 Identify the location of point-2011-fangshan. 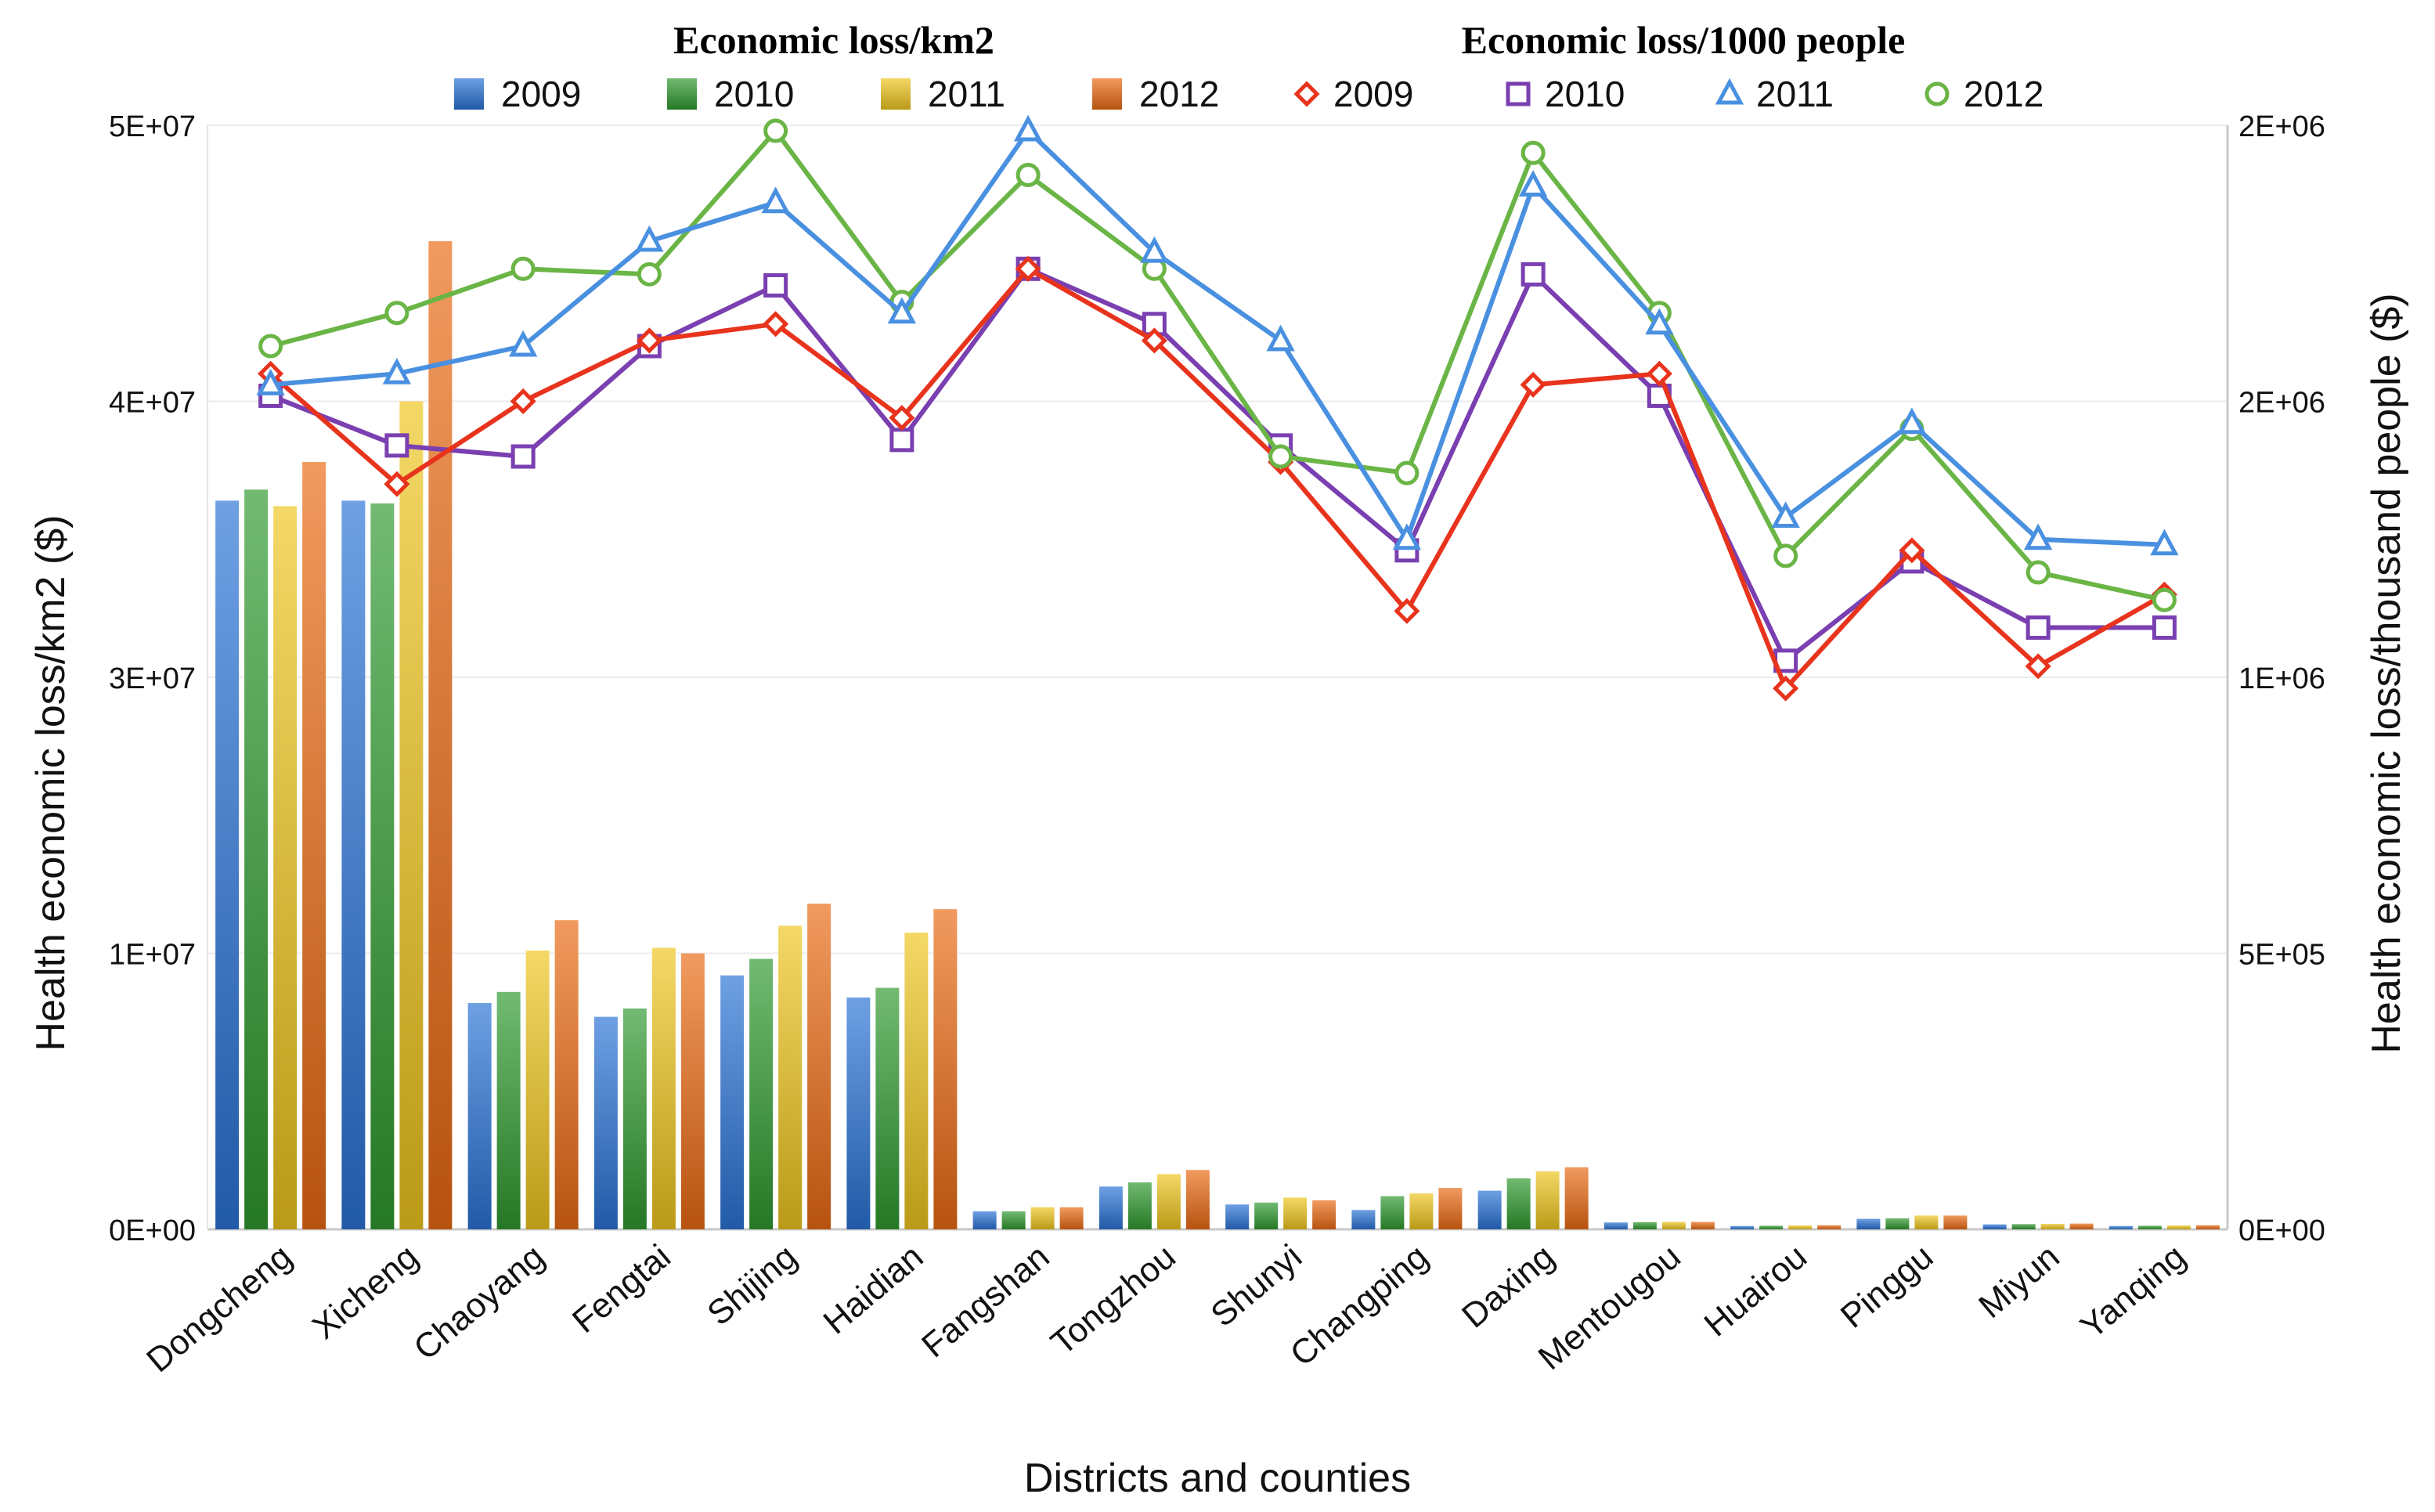
(1028, 128).